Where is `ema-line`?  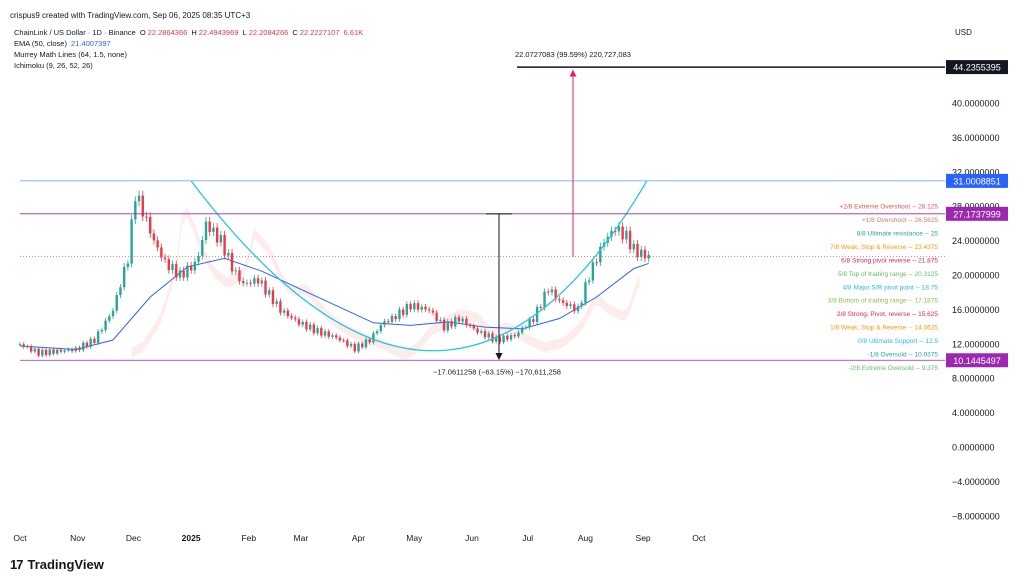
ema-line is located at coordinates (334, 303).